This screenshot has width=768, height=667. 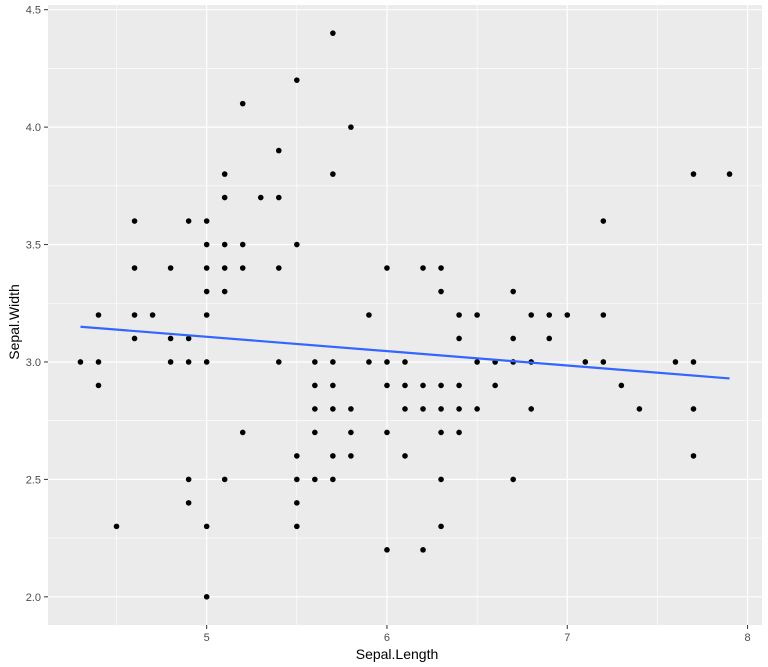 What do you see at coordinates (207, 638) in the screenshot?
I see `x-tick-label: 5` at bounding box center [207, 638].